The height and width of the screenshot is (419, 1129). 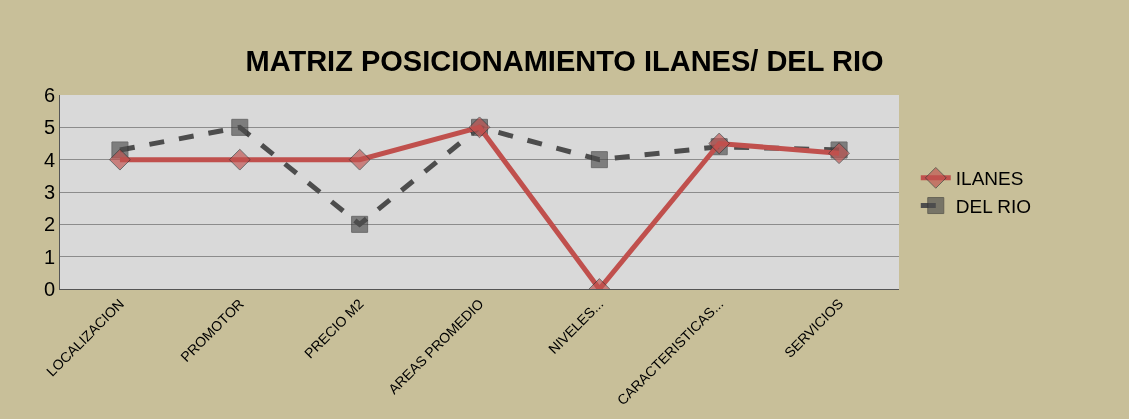 I want to click on y-tick-label: 2, so click(x=49, y=224).